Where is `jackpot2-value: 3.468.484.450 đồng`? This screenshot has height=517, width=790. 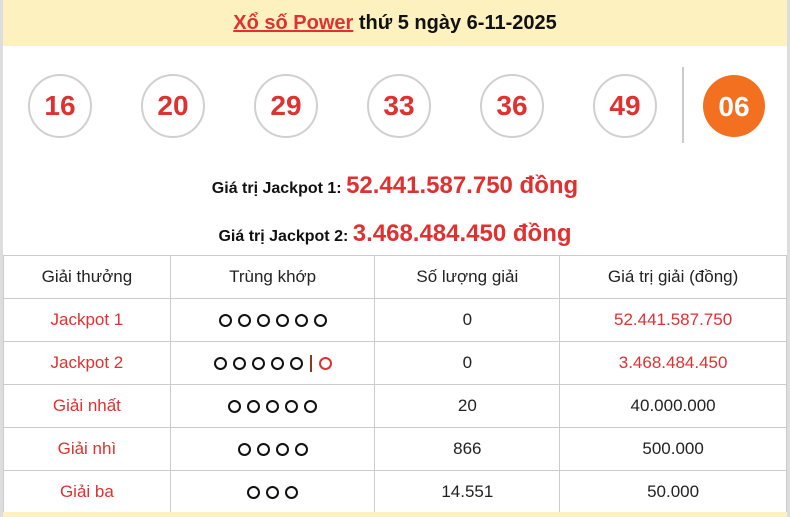 jackpot2-value: 3.468.484.450 đồng is located at coordinates (462, 233).